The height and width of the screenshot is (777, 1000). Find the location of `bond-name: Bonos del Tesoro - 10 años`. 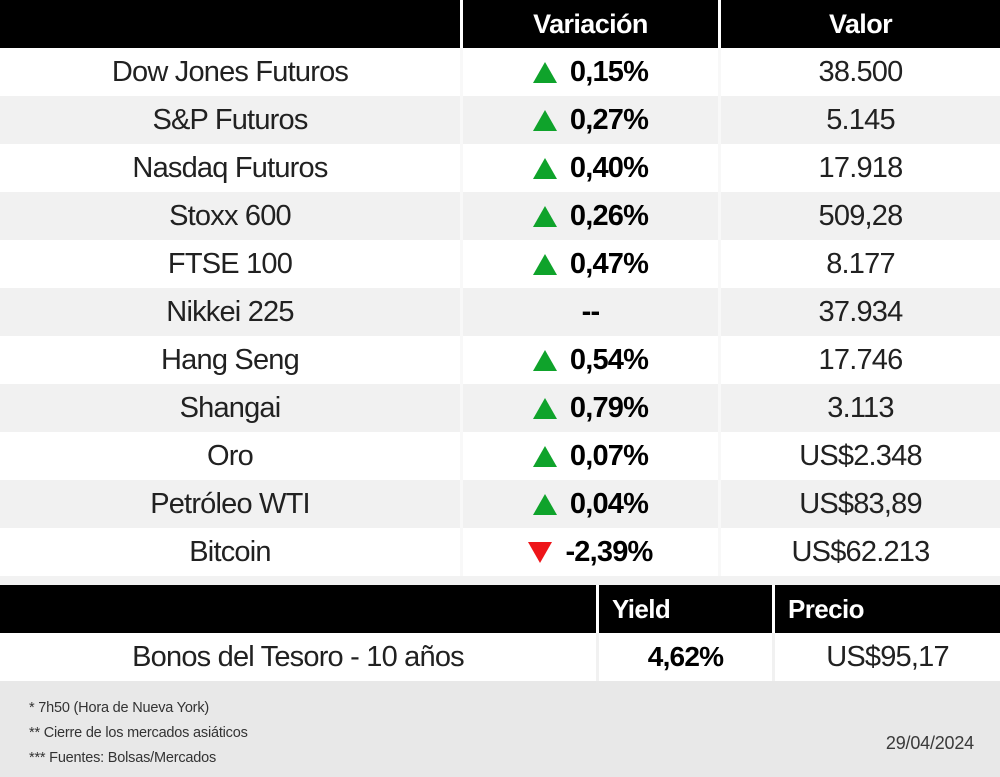

bond-name: Bonos del Tesoro - 10 años is located at coordinates (298, 656).